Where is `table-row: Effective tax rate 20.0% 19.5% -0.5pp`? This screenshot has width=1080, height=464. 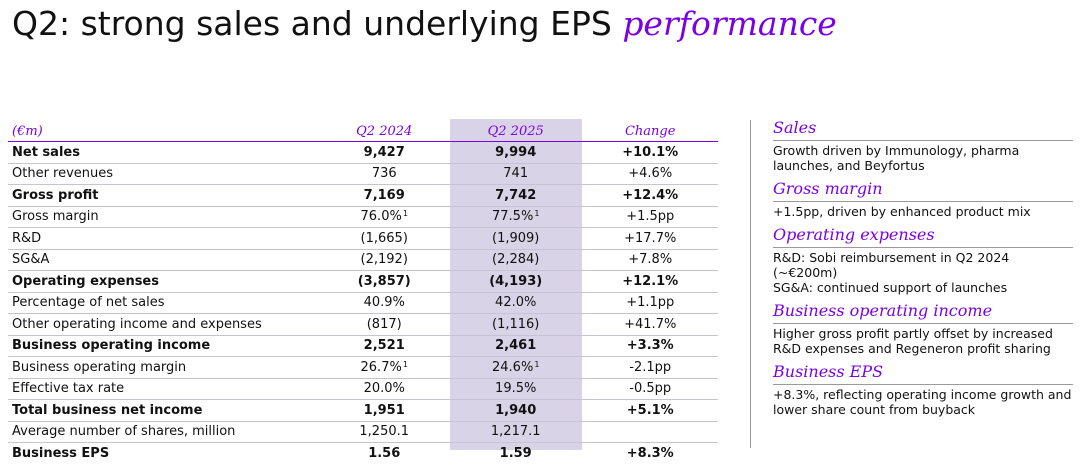
table-row: Effective tax rate 20.0% 19.5% -0.5pp is located at coordinates (363, 389).